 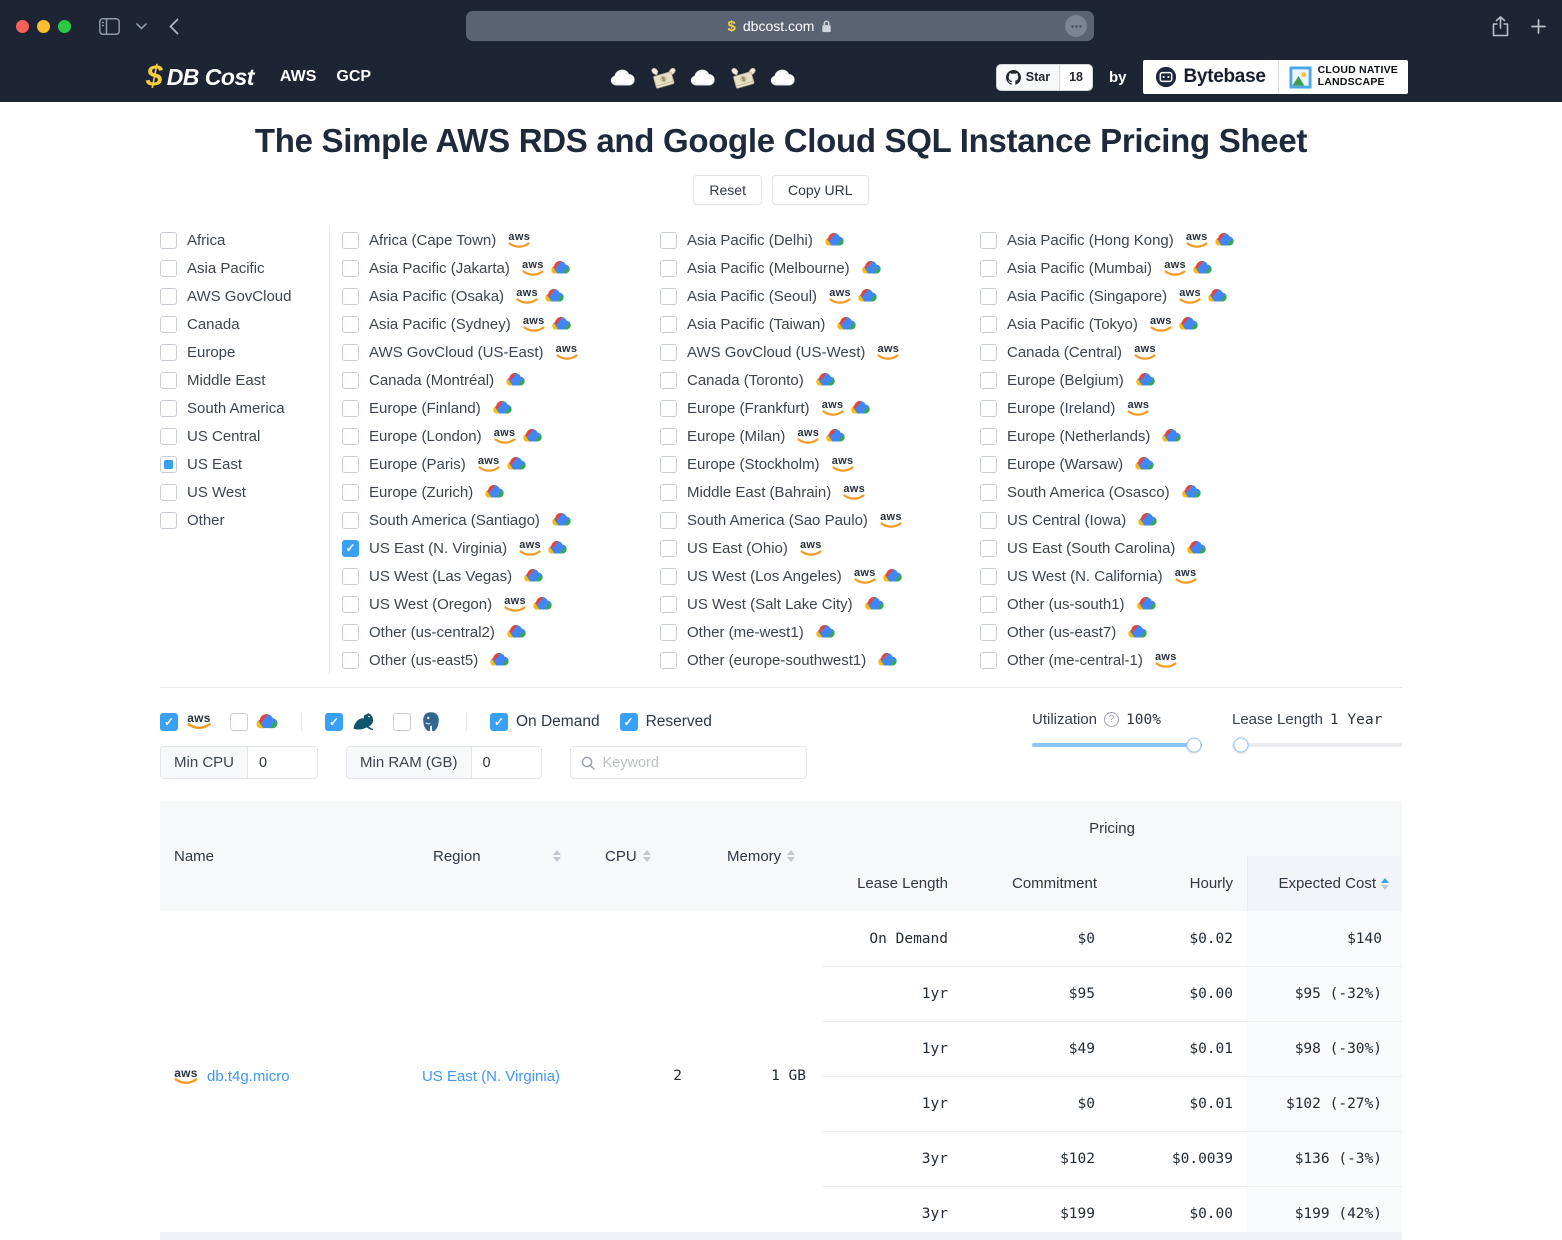 What do you see at coordinates (1211, 77) in the screenshot?
I see `bytebase-logo: Bytebase` at bounding box center [1211, 77].